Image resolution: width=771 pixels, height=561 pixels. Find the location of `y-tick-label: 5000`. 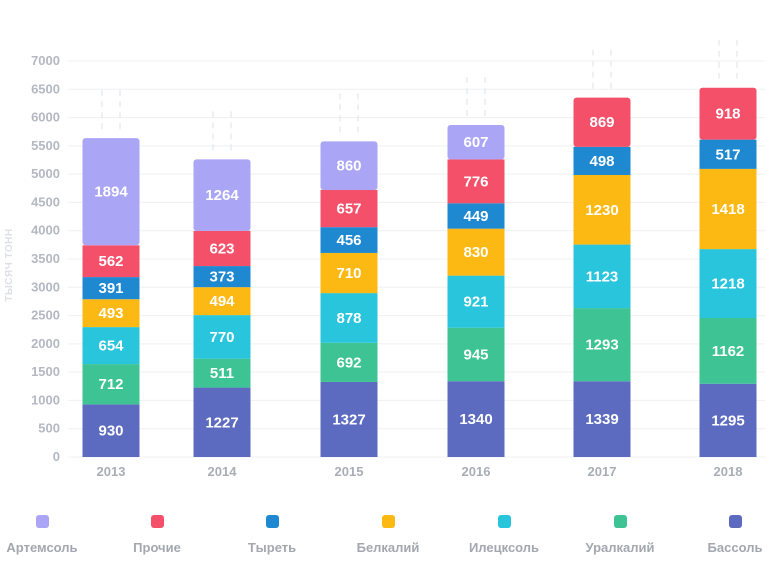

y-tick-label: 5000 is located at coordinates (45, 173).